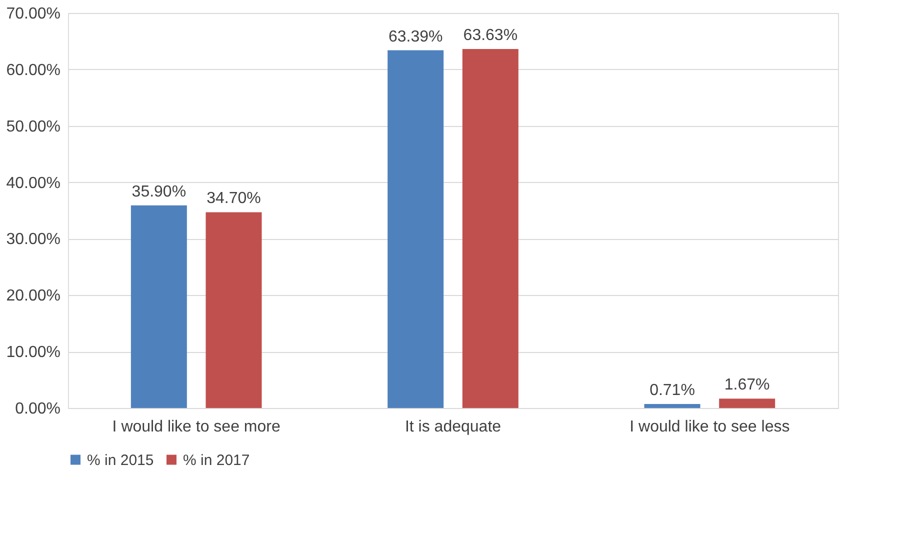  What do you see at coordinates (37, 409) in the screenshot?
I see `y-tick-label: 0.00%` at bounding box center [37, 409].